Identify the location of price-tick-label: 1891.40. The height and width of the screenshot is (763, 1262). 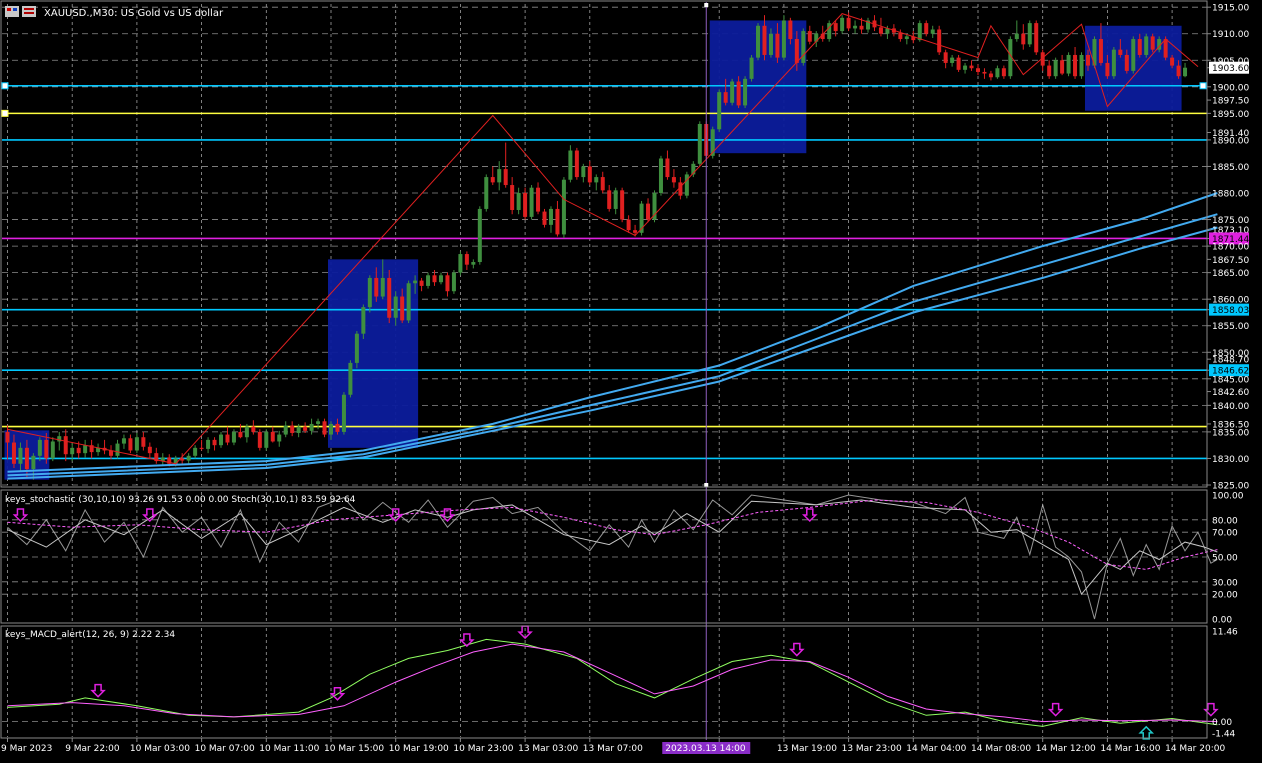
(1230, 134).